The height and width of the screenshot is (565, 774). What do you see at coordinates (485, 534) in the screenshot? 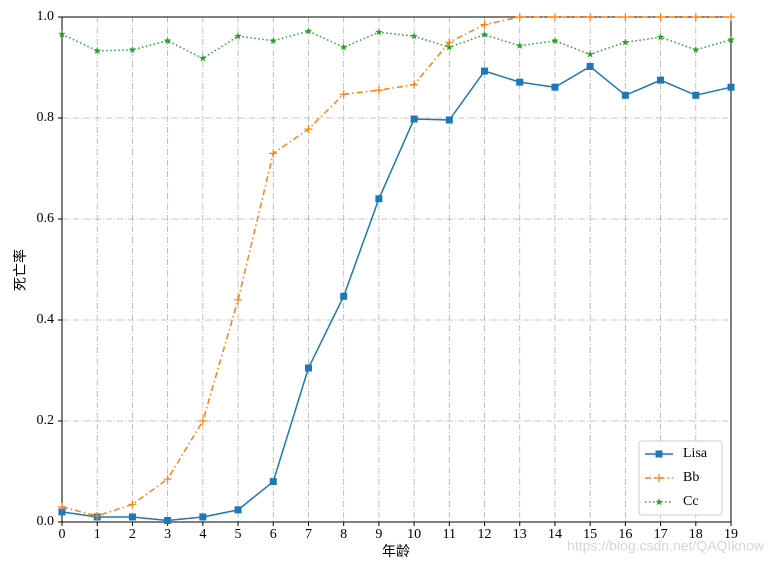
I see `x-tick-label: 12` at bounding box center [485, 534].